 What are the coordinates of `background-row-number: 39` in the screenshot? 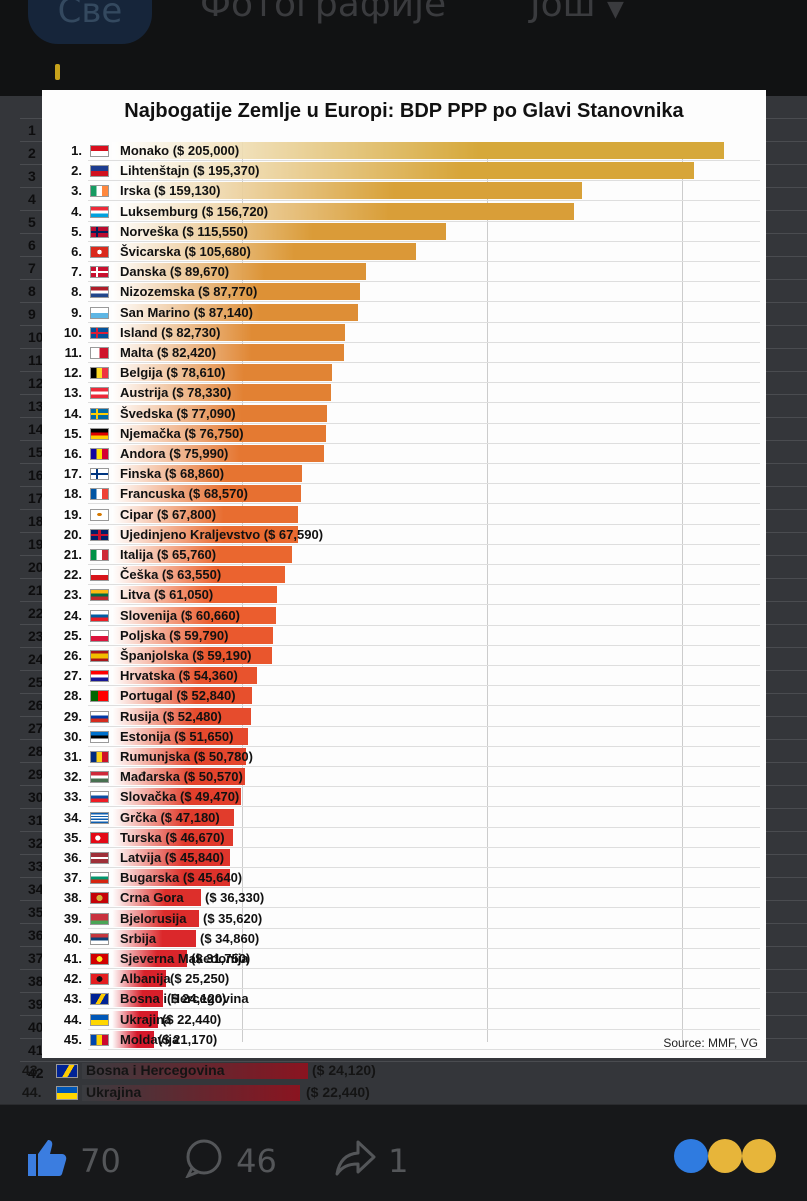 It's located at (36, 1004).